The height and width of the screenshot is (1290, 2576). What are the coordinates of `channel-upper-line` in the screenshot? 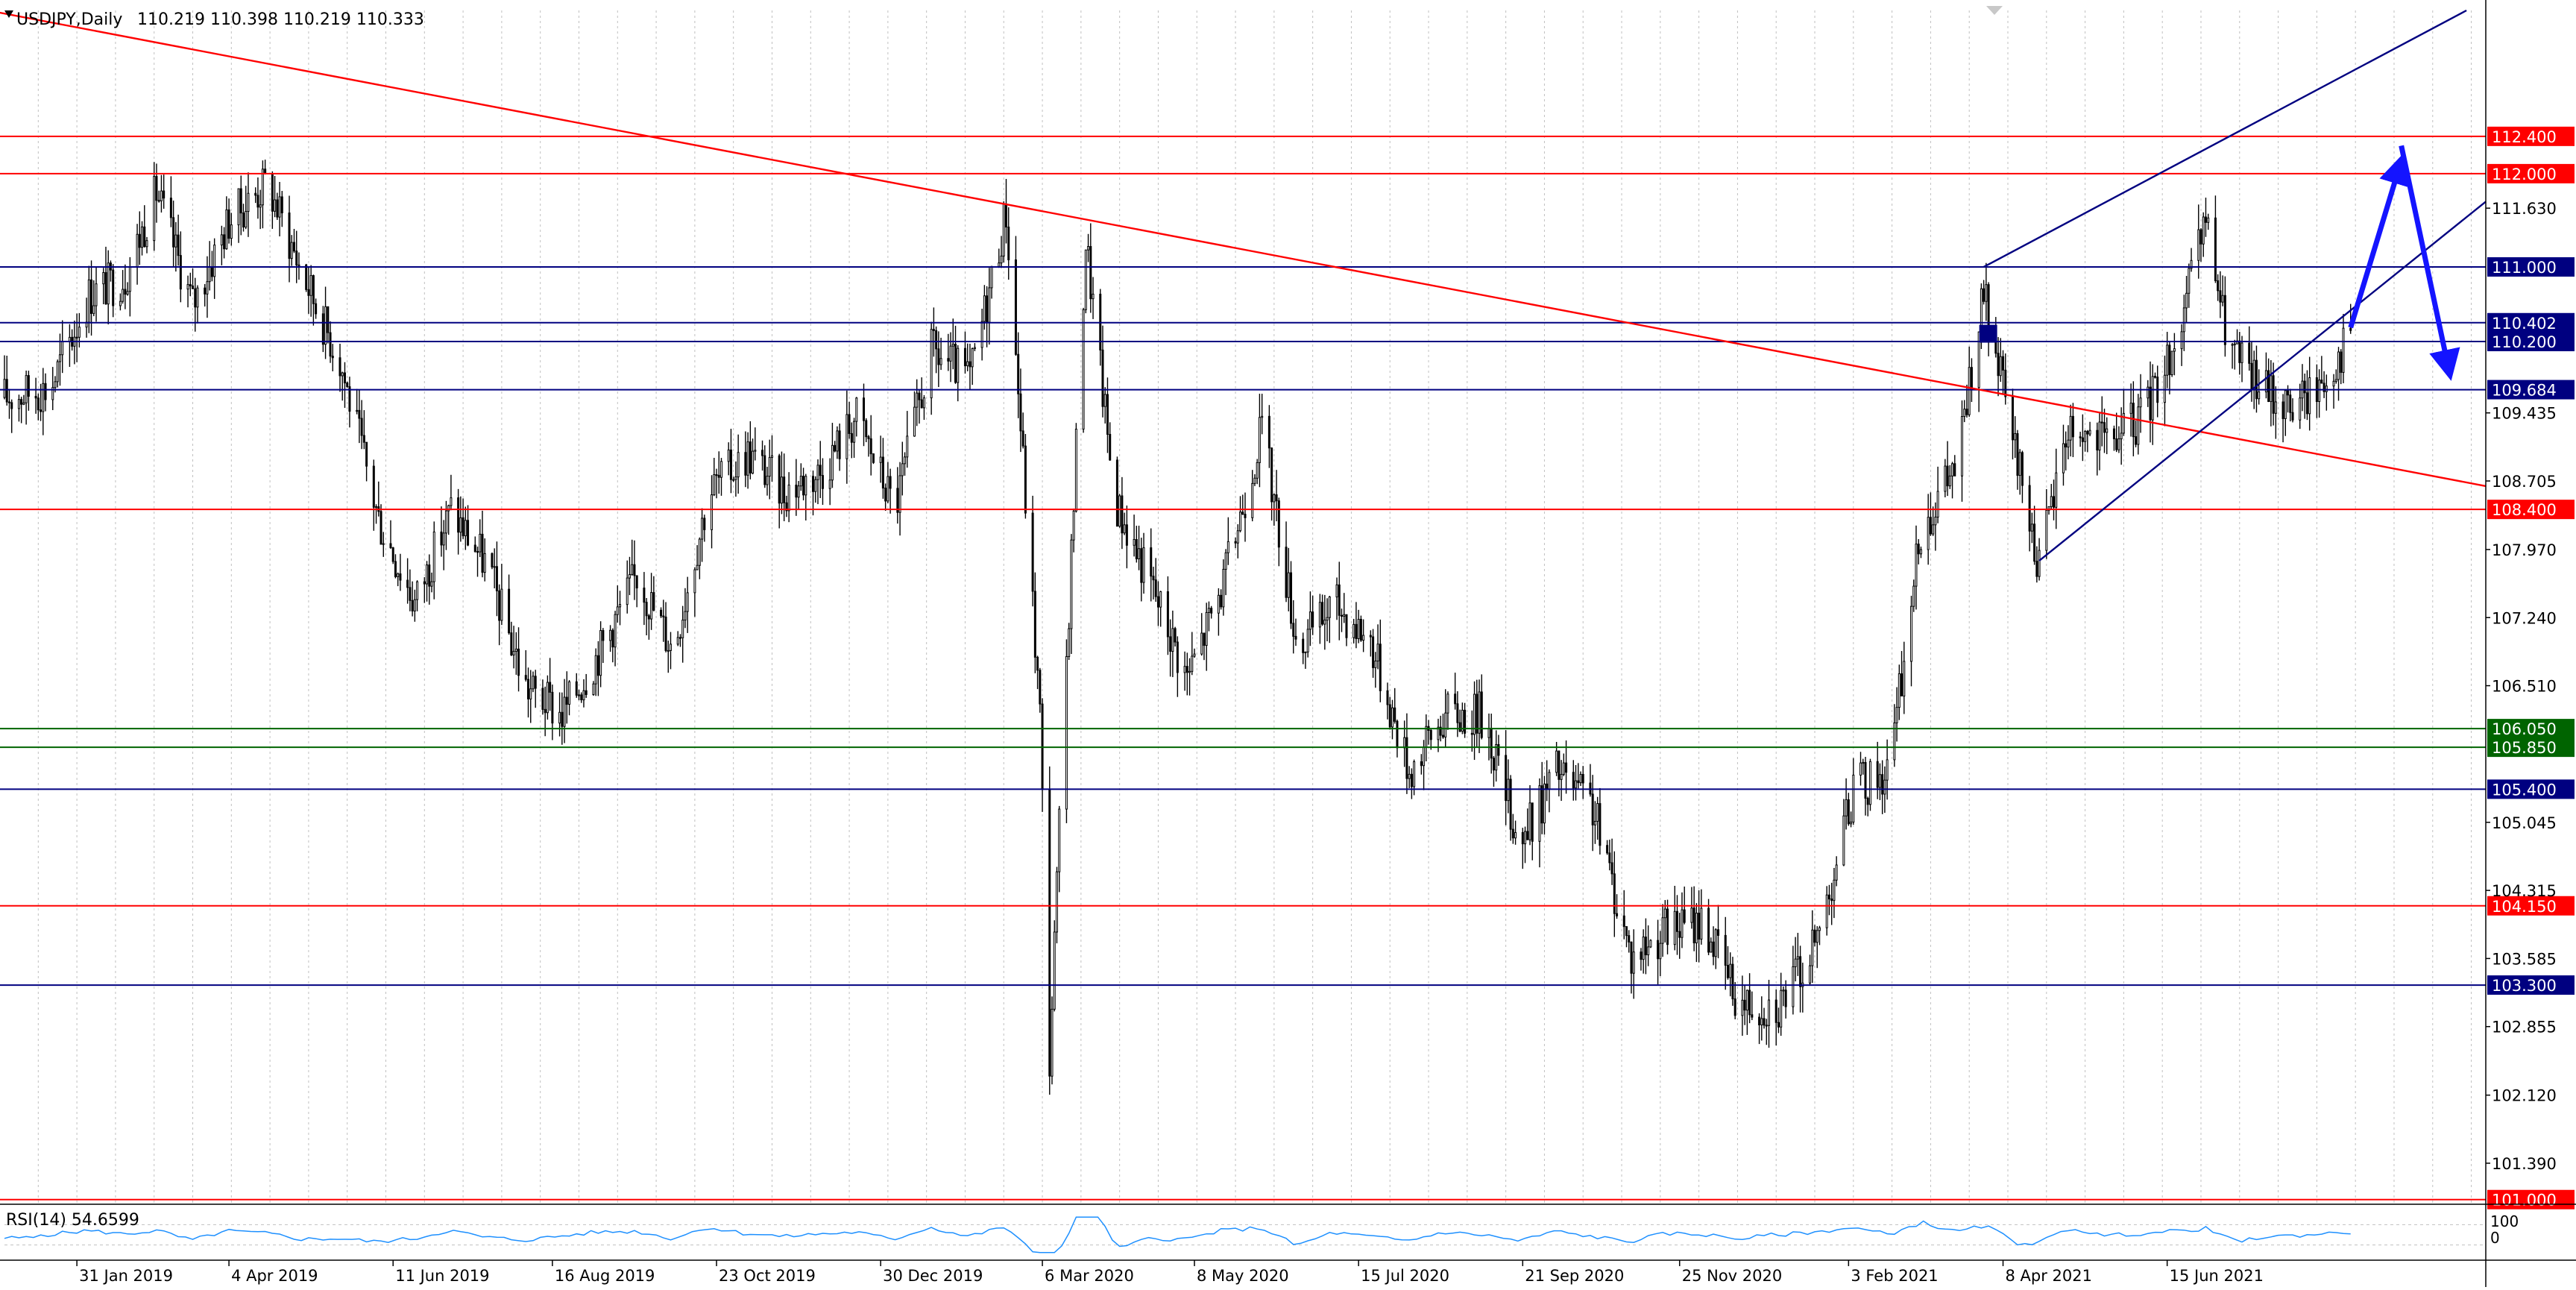 It's located at (2225, 138).